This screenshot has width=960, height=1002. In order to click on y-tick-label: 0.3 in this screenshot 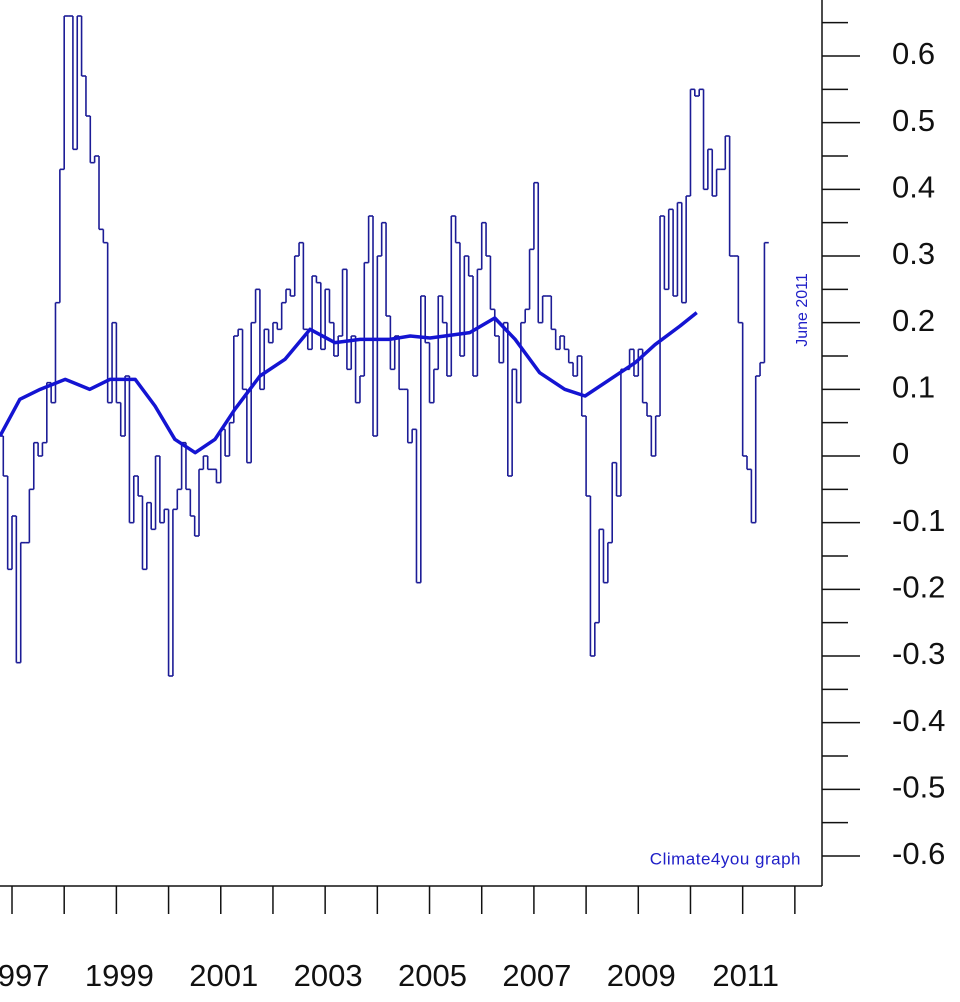, I will do `click(913, 253)`.